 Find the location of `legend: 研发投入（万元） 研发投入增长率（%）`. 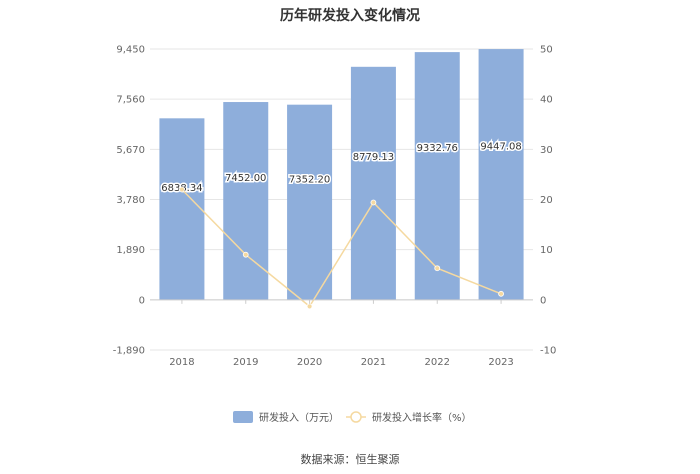

legend: 研发投入（万元） 研发投入增长率（%） is located at coordinates (352, 417).